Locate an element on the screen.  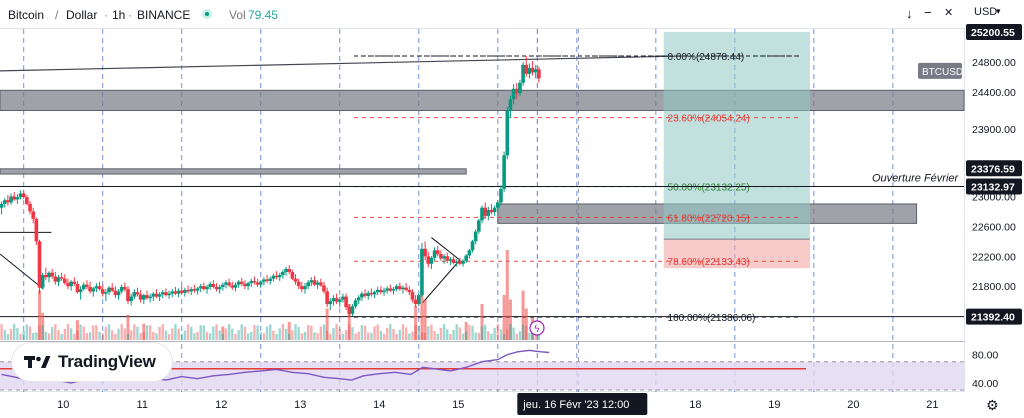
currency-selector: USD is located at coordinates (986, 12).